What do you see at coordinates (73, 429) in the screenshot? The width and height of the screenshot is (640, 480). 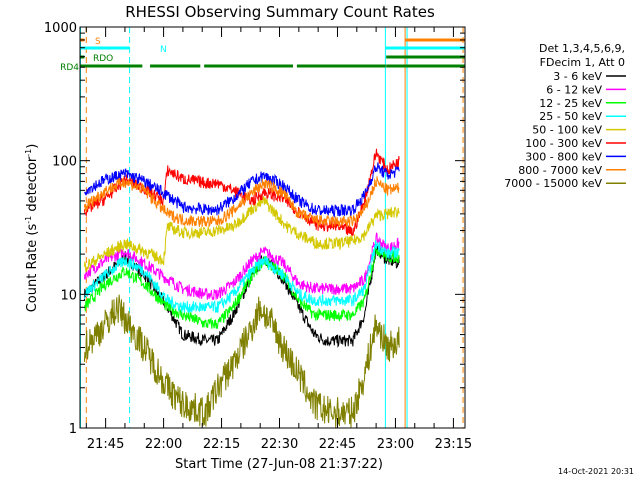 I see `y-tick-label: 1` at bounding box center [73, 429].